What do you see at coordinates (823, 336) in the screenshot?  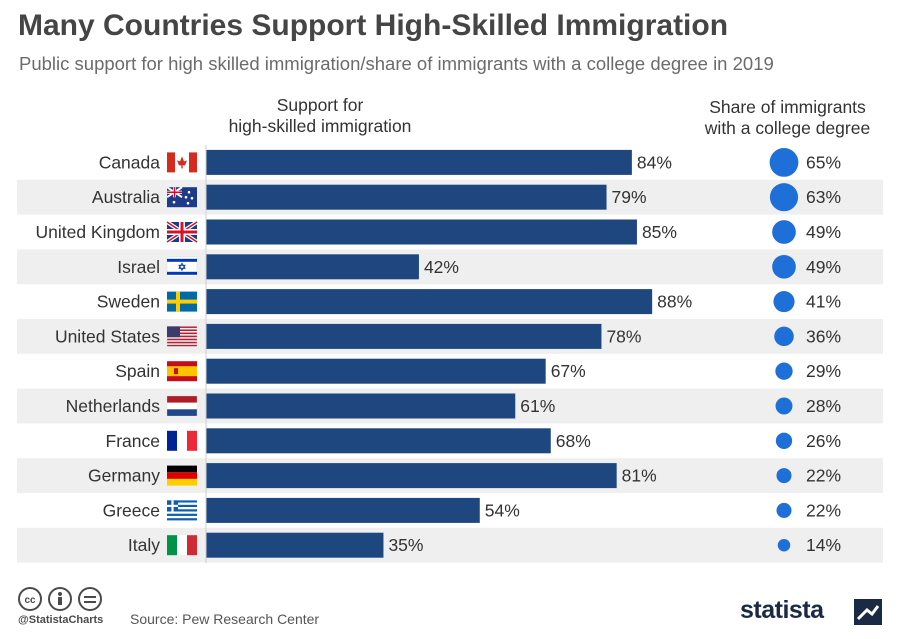 I see `degree-value-label: 36%` at bounding box center [823, 336].